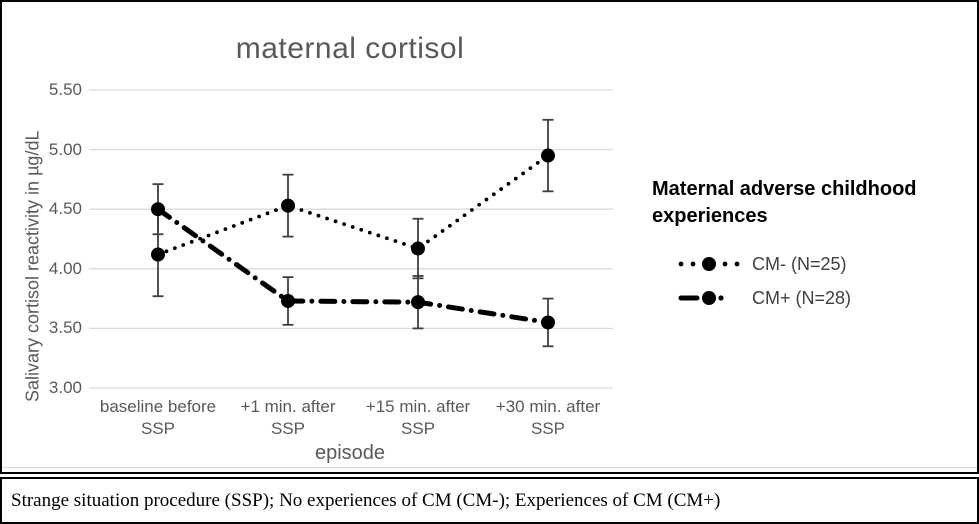 This screenshot has height=524, width=979. I want to click on y-tick-label: 4.50, so click(65, 209).